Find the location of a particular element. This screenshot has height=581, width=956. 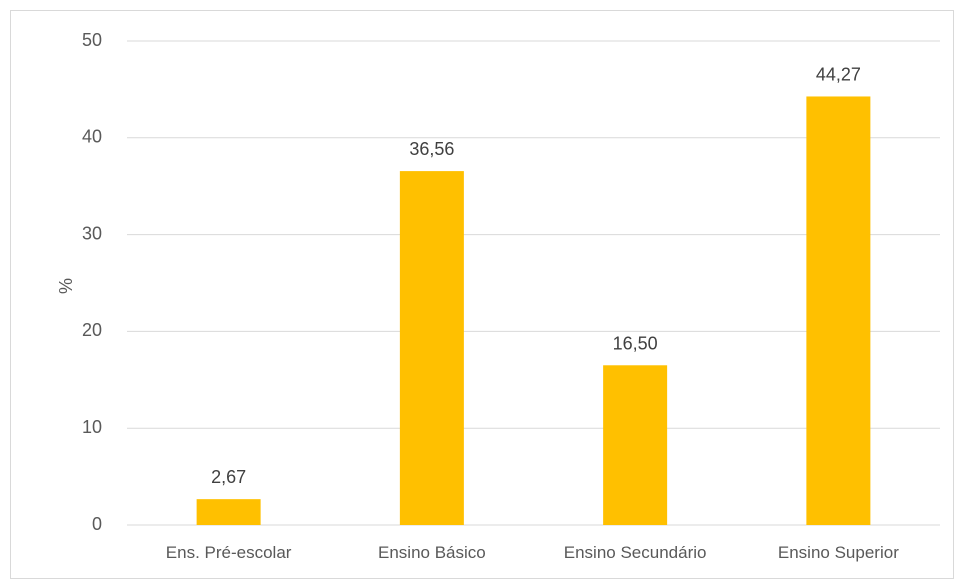

y-axis-title: % is located at coordinates (66, 286).